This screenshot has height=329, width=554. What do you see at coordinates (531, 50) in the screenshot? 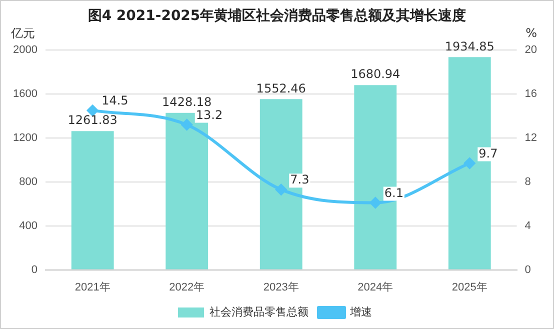
I see `y2-tick-label: 20` at bounding box center [531, 50].